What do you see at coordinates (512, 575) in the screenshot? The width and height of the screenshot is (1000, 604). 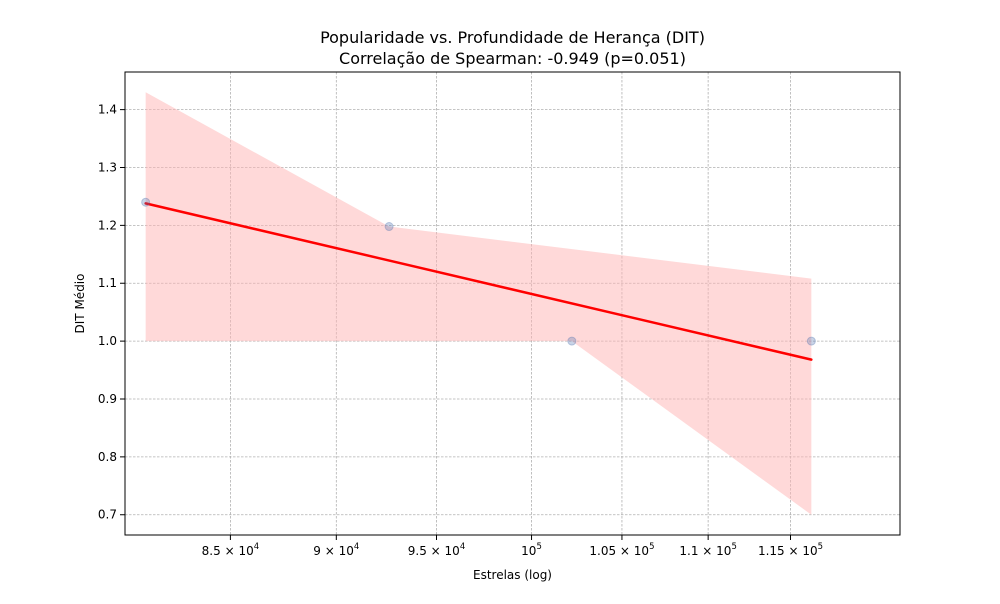 I see `x-axis-label: Estrelas (log)` at bounding box center [512, 575].